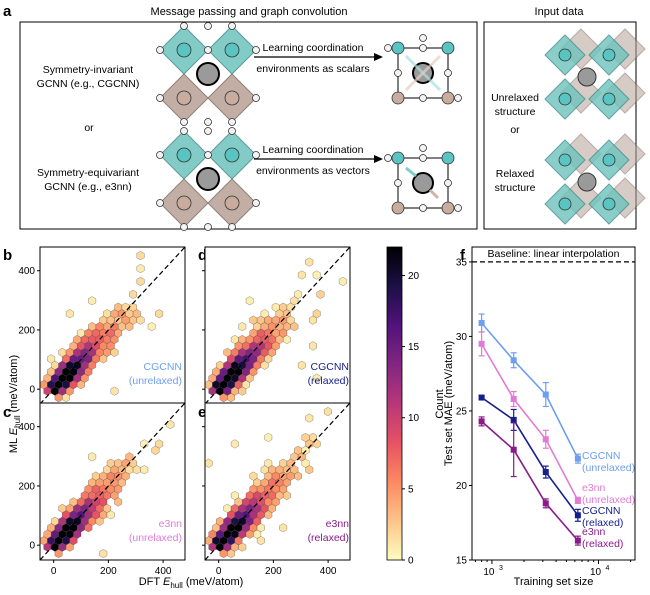 This screenshot has width=650, height=595. I want to click on panel-letter-f: f, so click(463, 255).